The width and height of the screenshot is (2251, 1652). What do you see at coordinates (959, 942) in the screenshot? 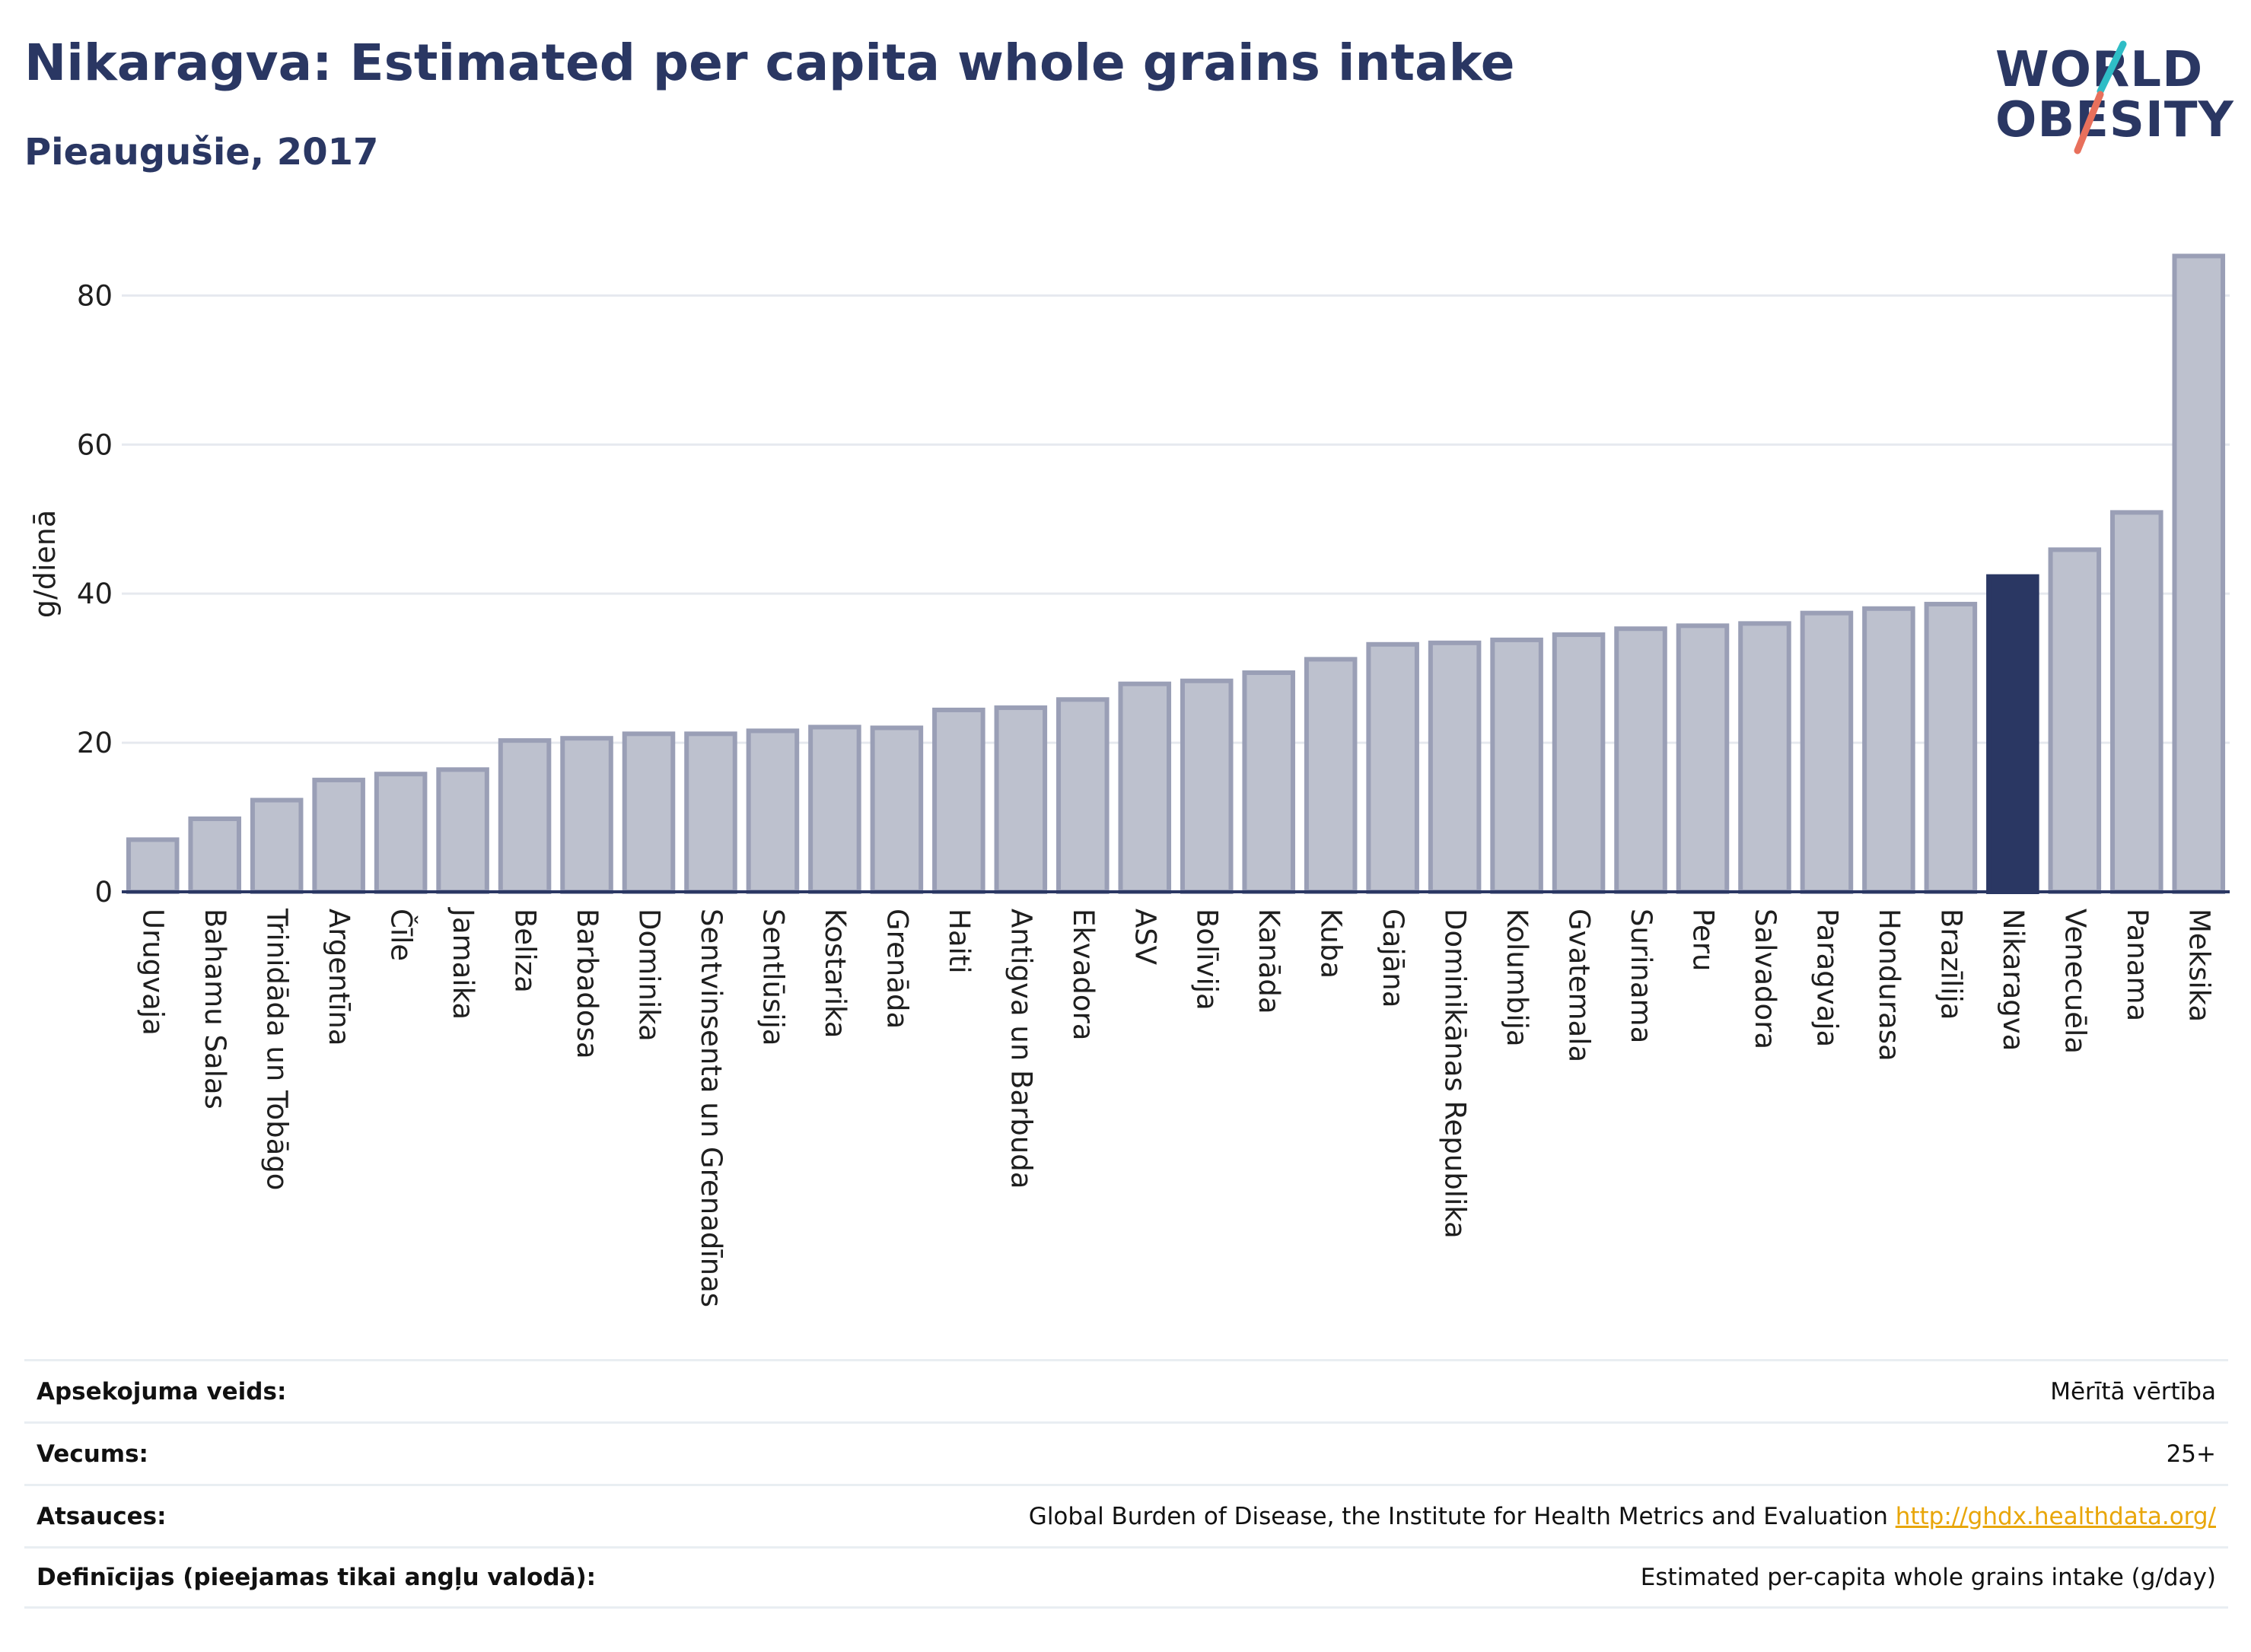
I see `x-tick-label: Haiti` at bounding box center [959, 942].